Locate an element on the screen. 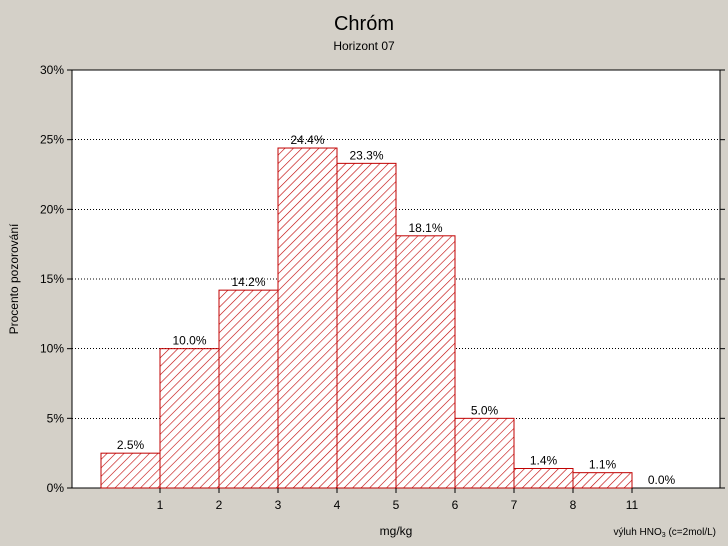 Image resolution: width=728 pixels, height=546 pixels. x-axis-label: mg/kg is located at coordinates (396, 531).